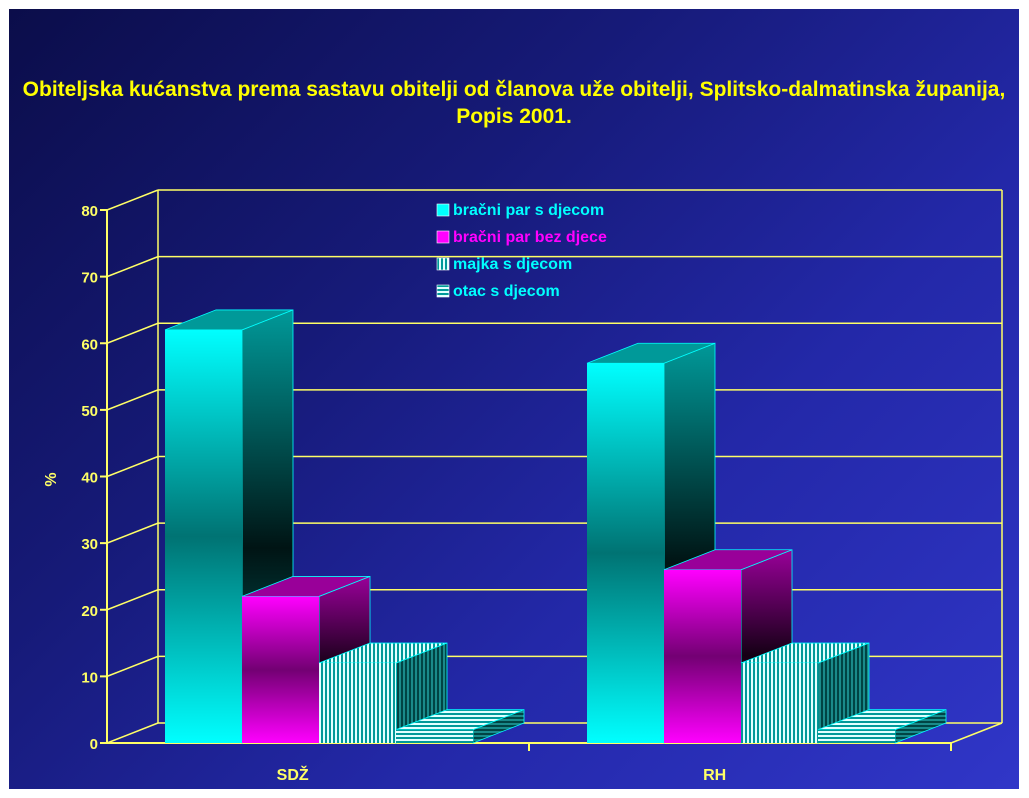 The height and width of the screenshot is (798, 1029). Describe the element at coordinates (512, 264) in the screenshot. I see `legend-label: majka s djecom` at that location.